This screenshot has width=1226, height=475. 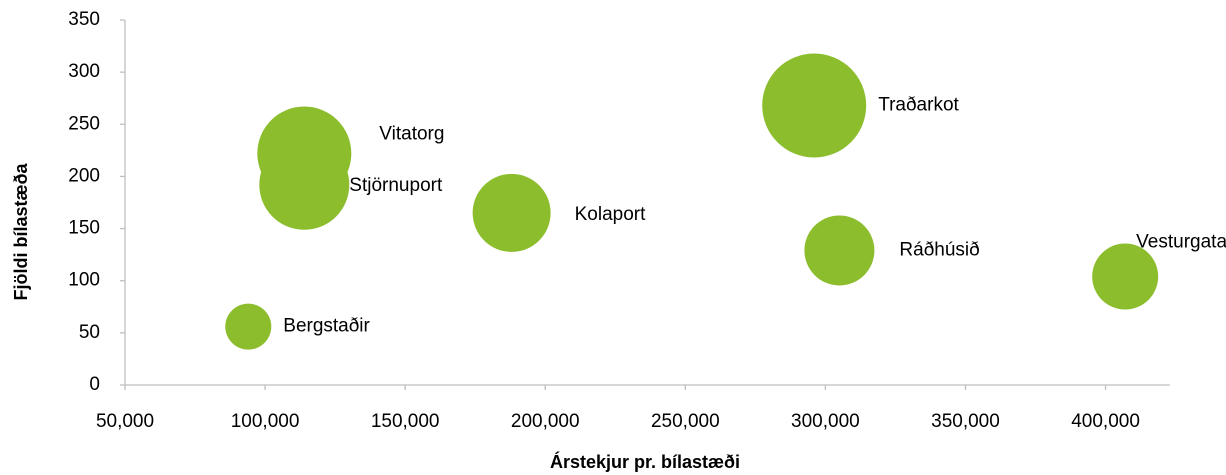 What do you see at coordinates (965, 421) in the screenshot?
I see `x-tick-label: 350,000` at bounding box center [965, 421].